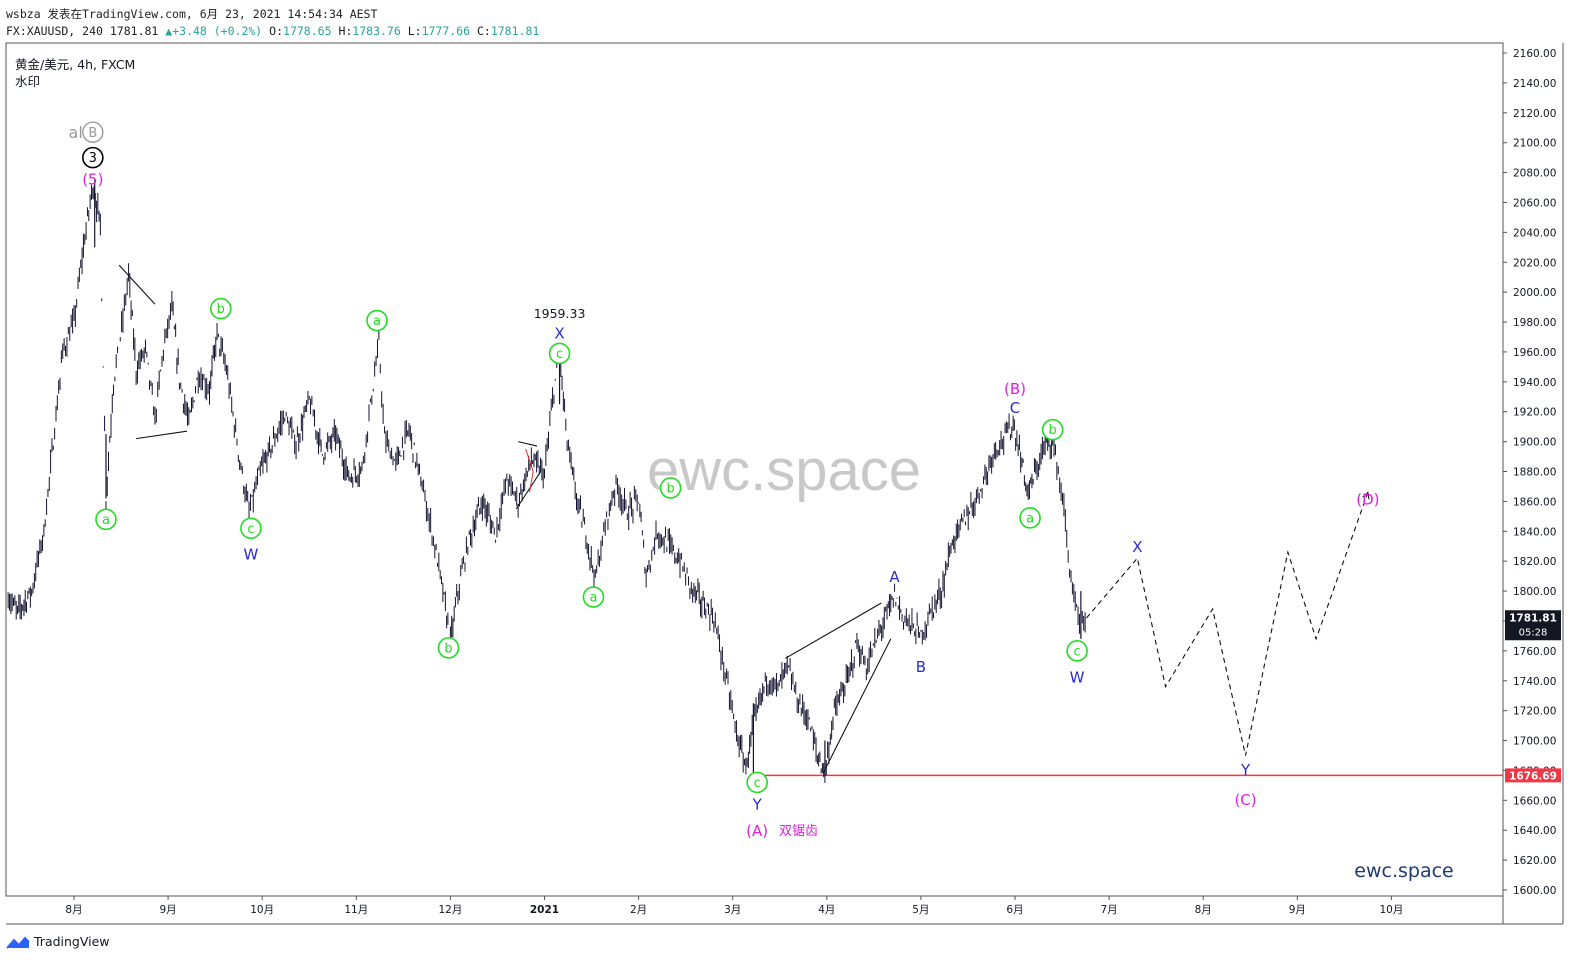 This screenshot has height=969, width=1581. Describe the element at coordinates (169, 31) in the screenshot. I see `change-up-icon: ▲` at that location.